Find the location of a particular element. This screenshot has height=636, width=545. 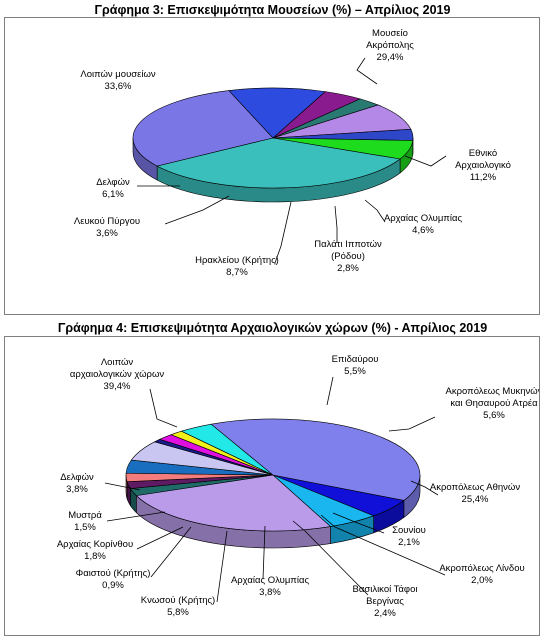

leader-line-μουσείο-ακρόπολης is located at coordinates (367, 71).